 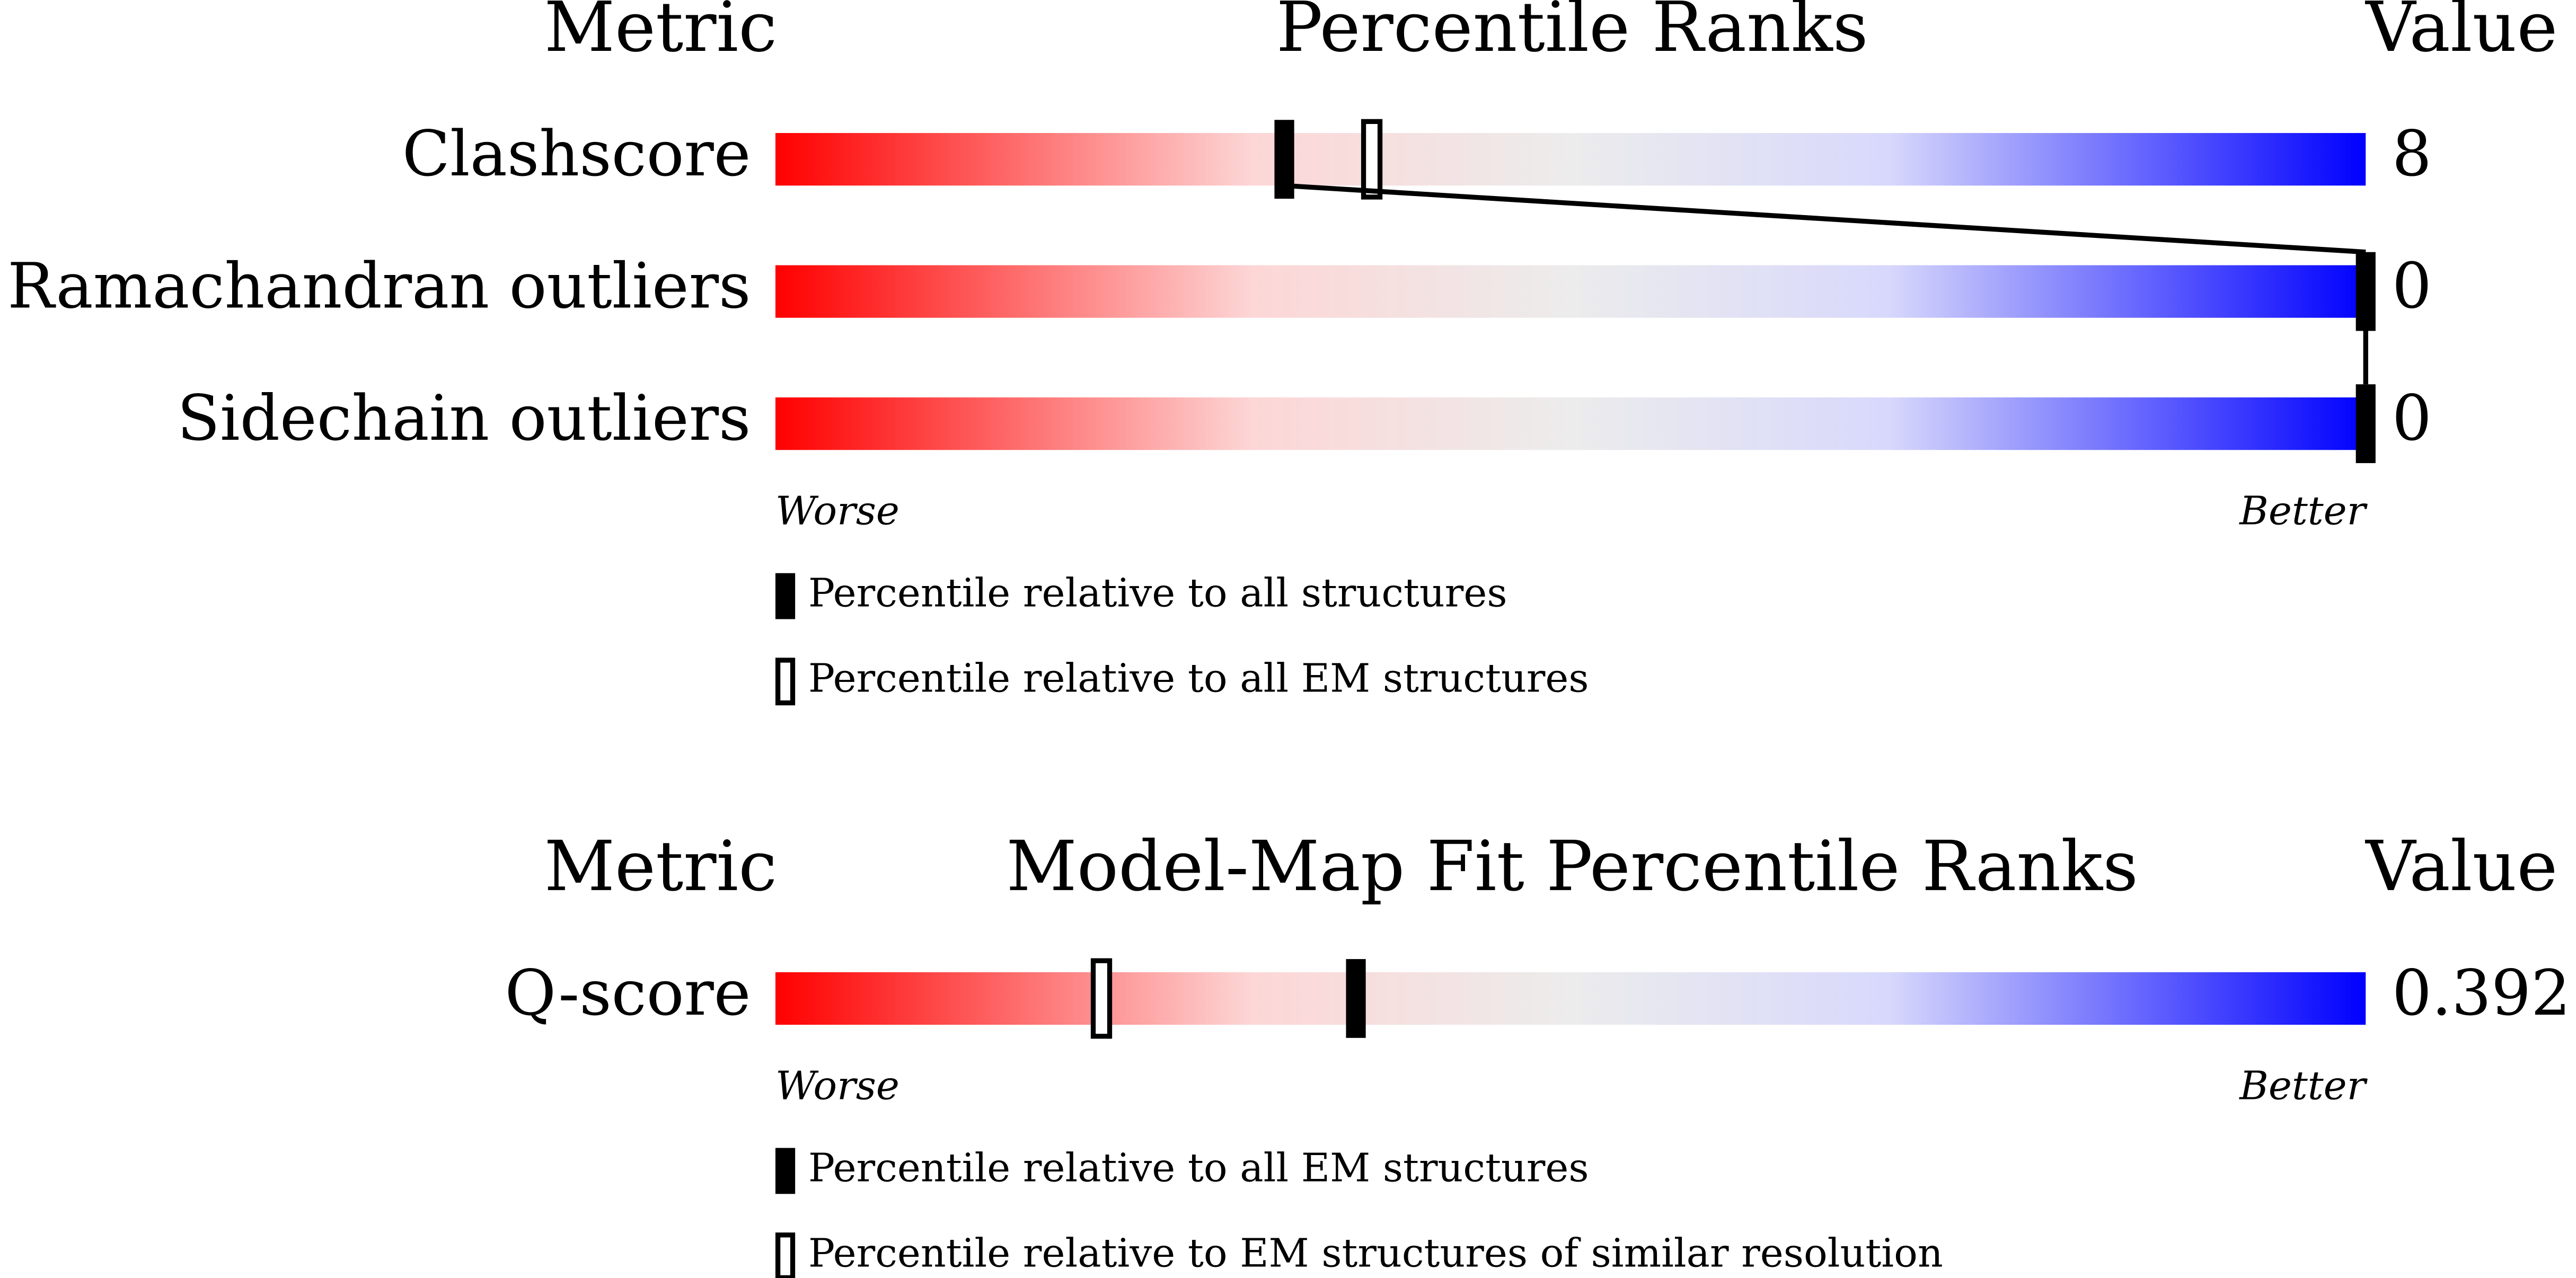 What do you see at coordinates (1825, 219) in the screenshot?
I see `connector` at bounding box center [1825, 219].